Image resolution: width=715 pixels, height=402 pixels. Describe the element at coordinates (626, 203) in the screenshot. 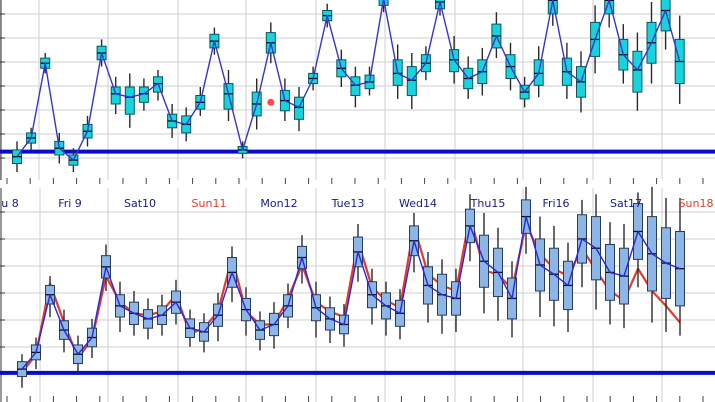

I see `x-tick-label: Sat17` at that location.